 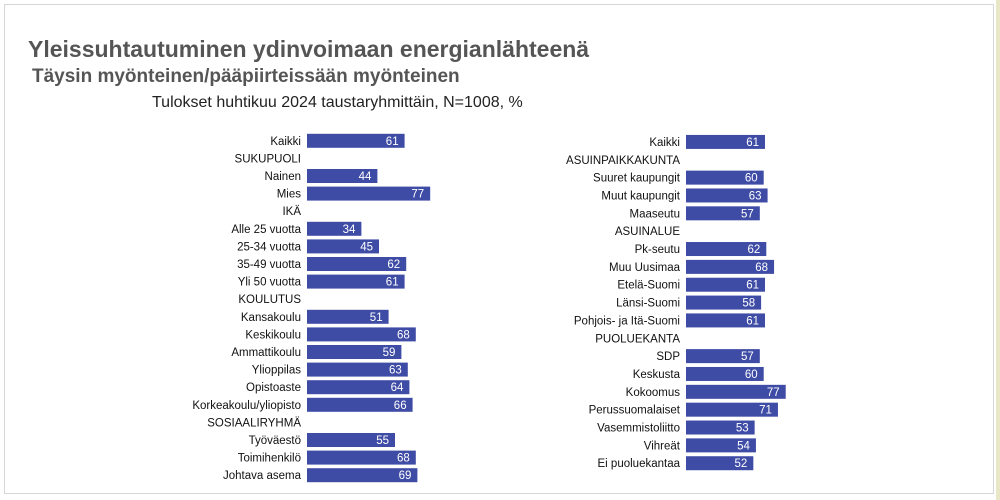 I want to click on category-label: Keskusta, so click(x=657, y=375).